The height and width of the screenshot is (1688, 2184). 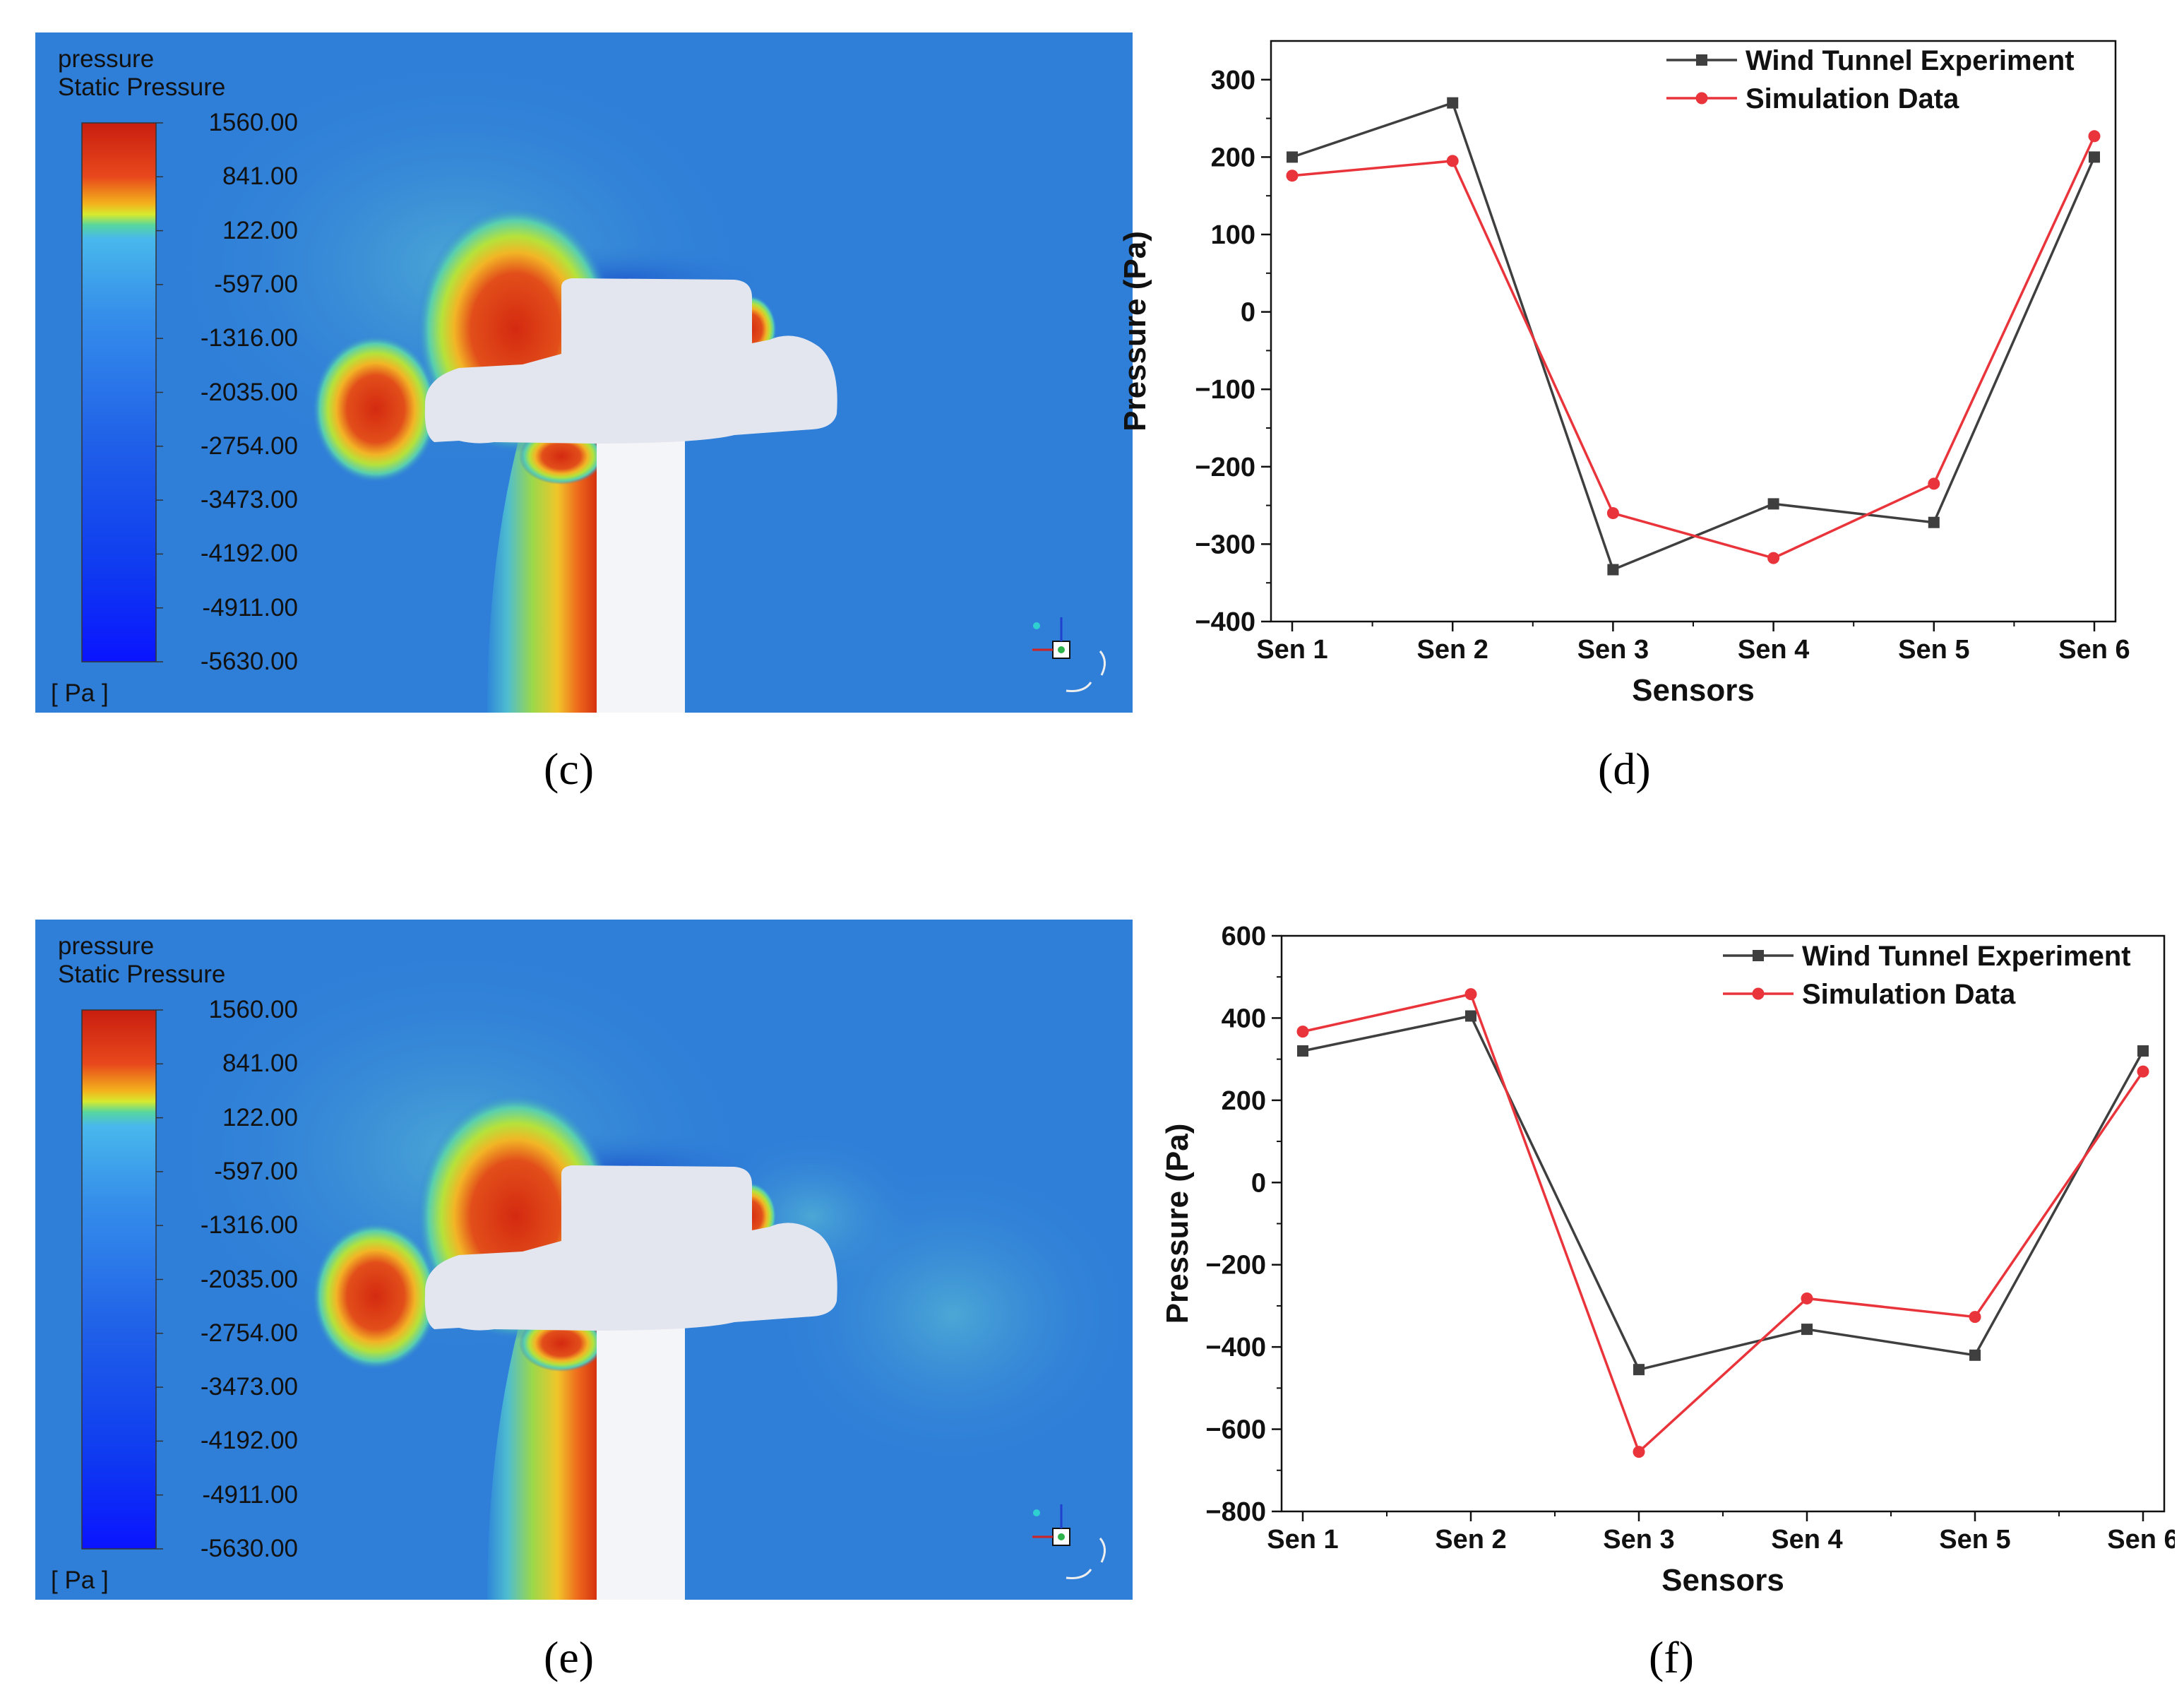 What do you see at coordinates (1235, 1512) in the screenshot?
I see `y-tick-label: −800` at bounding box center [1235, 1512].